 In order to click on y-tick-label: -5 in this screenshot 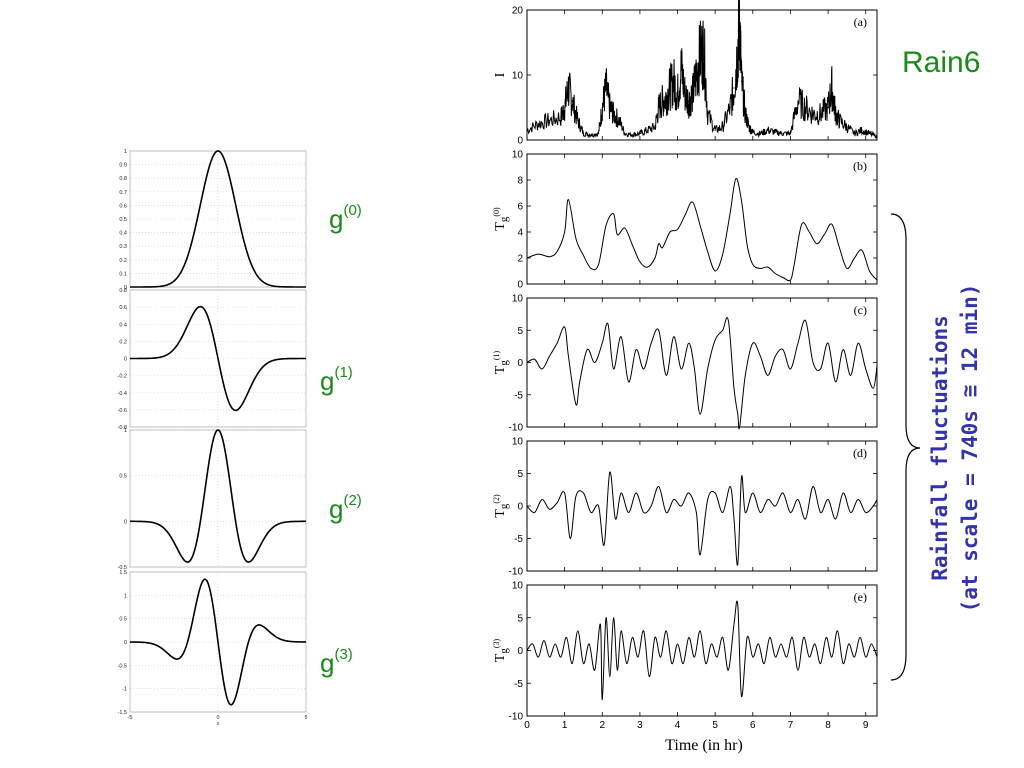, I will do `click(518, 684)`.